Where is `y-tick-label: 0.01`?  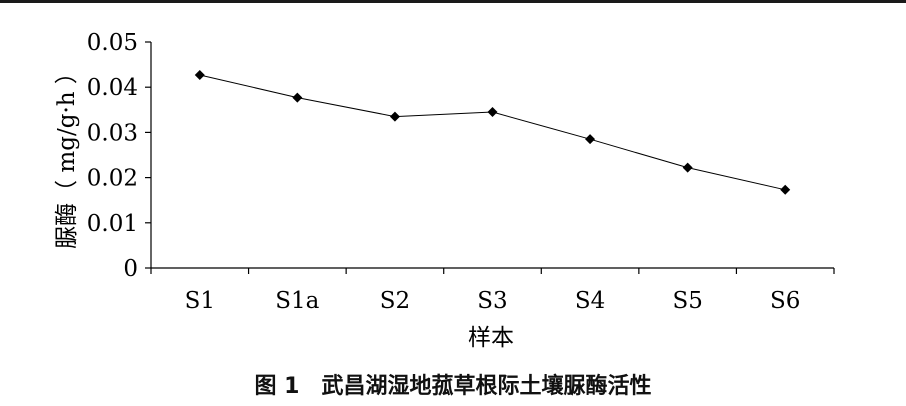
y-tick-label: 0.01 is located at coordinates (112, 224).